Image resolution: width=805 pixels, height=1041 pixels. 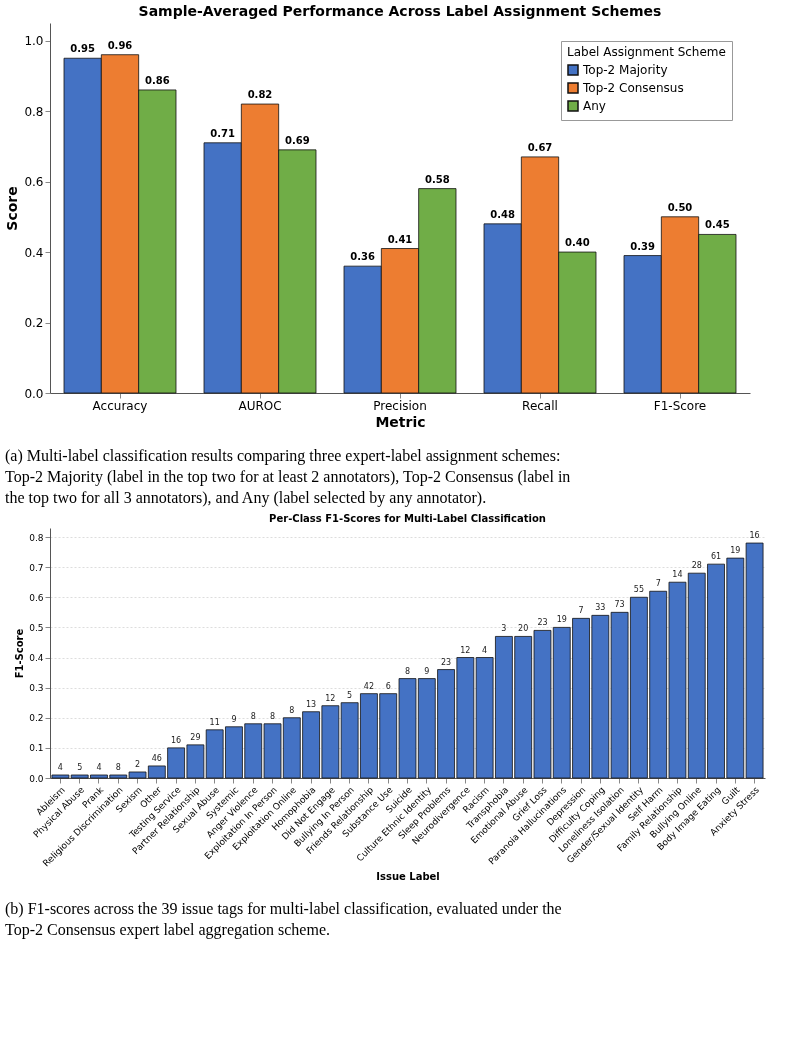 What do you see at coordinates (643, 246) in the screenshot?
I see `data-label: 0.39` at bounding box center [643, 246].